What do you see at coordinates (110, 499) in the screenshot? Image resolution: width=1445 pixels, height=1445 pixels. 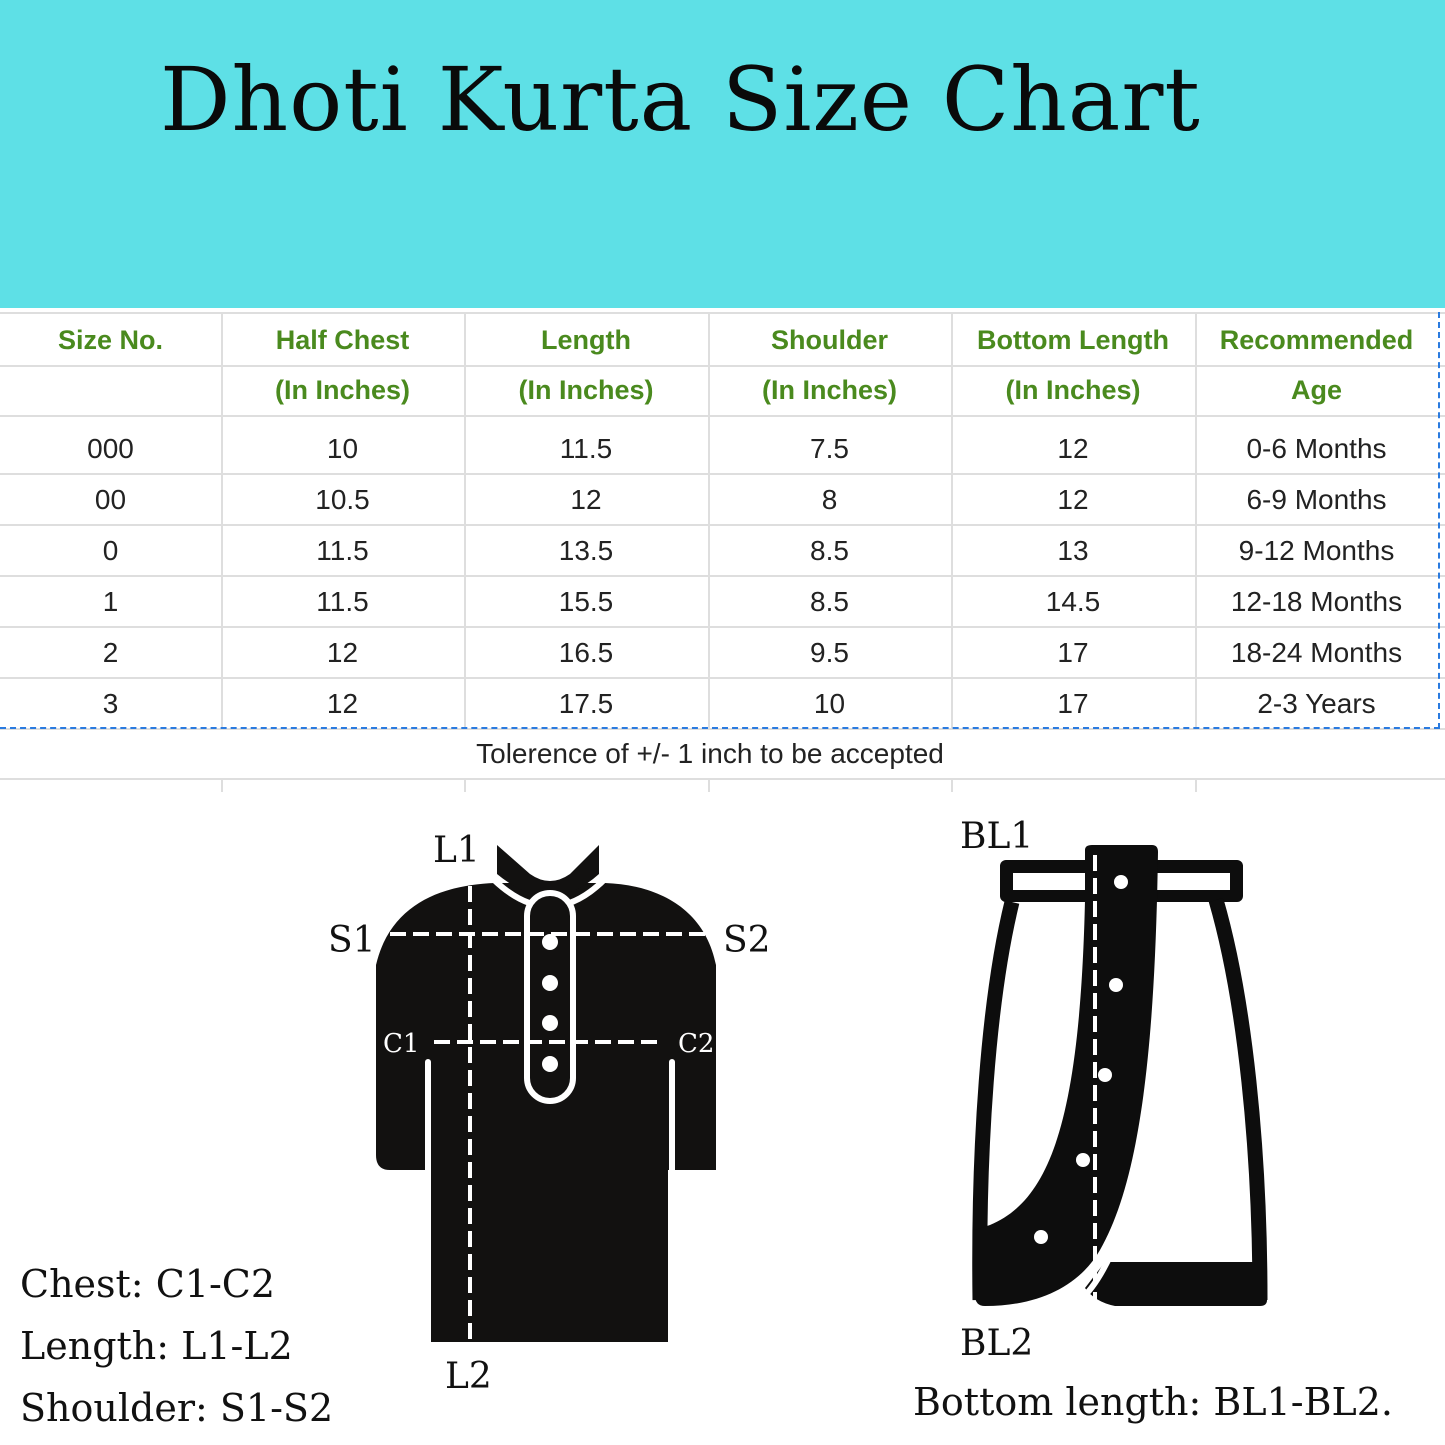 I see `table-cell: 00` at bounding box center [110, 499].